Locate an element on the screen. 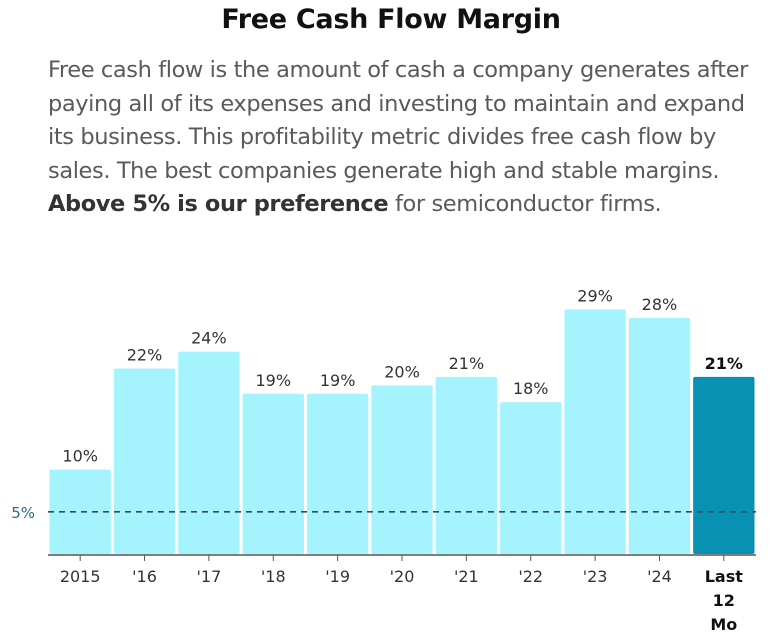  x-tick-label: '23 is located at coordinates (595, 576).